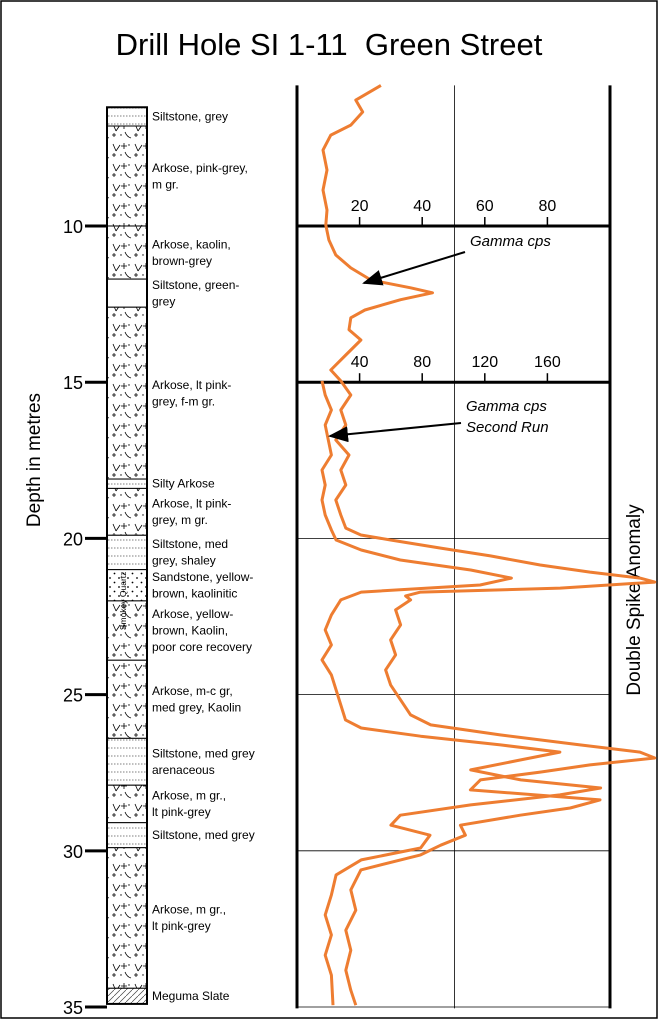 The height and width of the screenshot is (1019, 658). Describe the element at coordinates (360, 206) in the screenshot. I see `x-tick-label: 20` at that location.